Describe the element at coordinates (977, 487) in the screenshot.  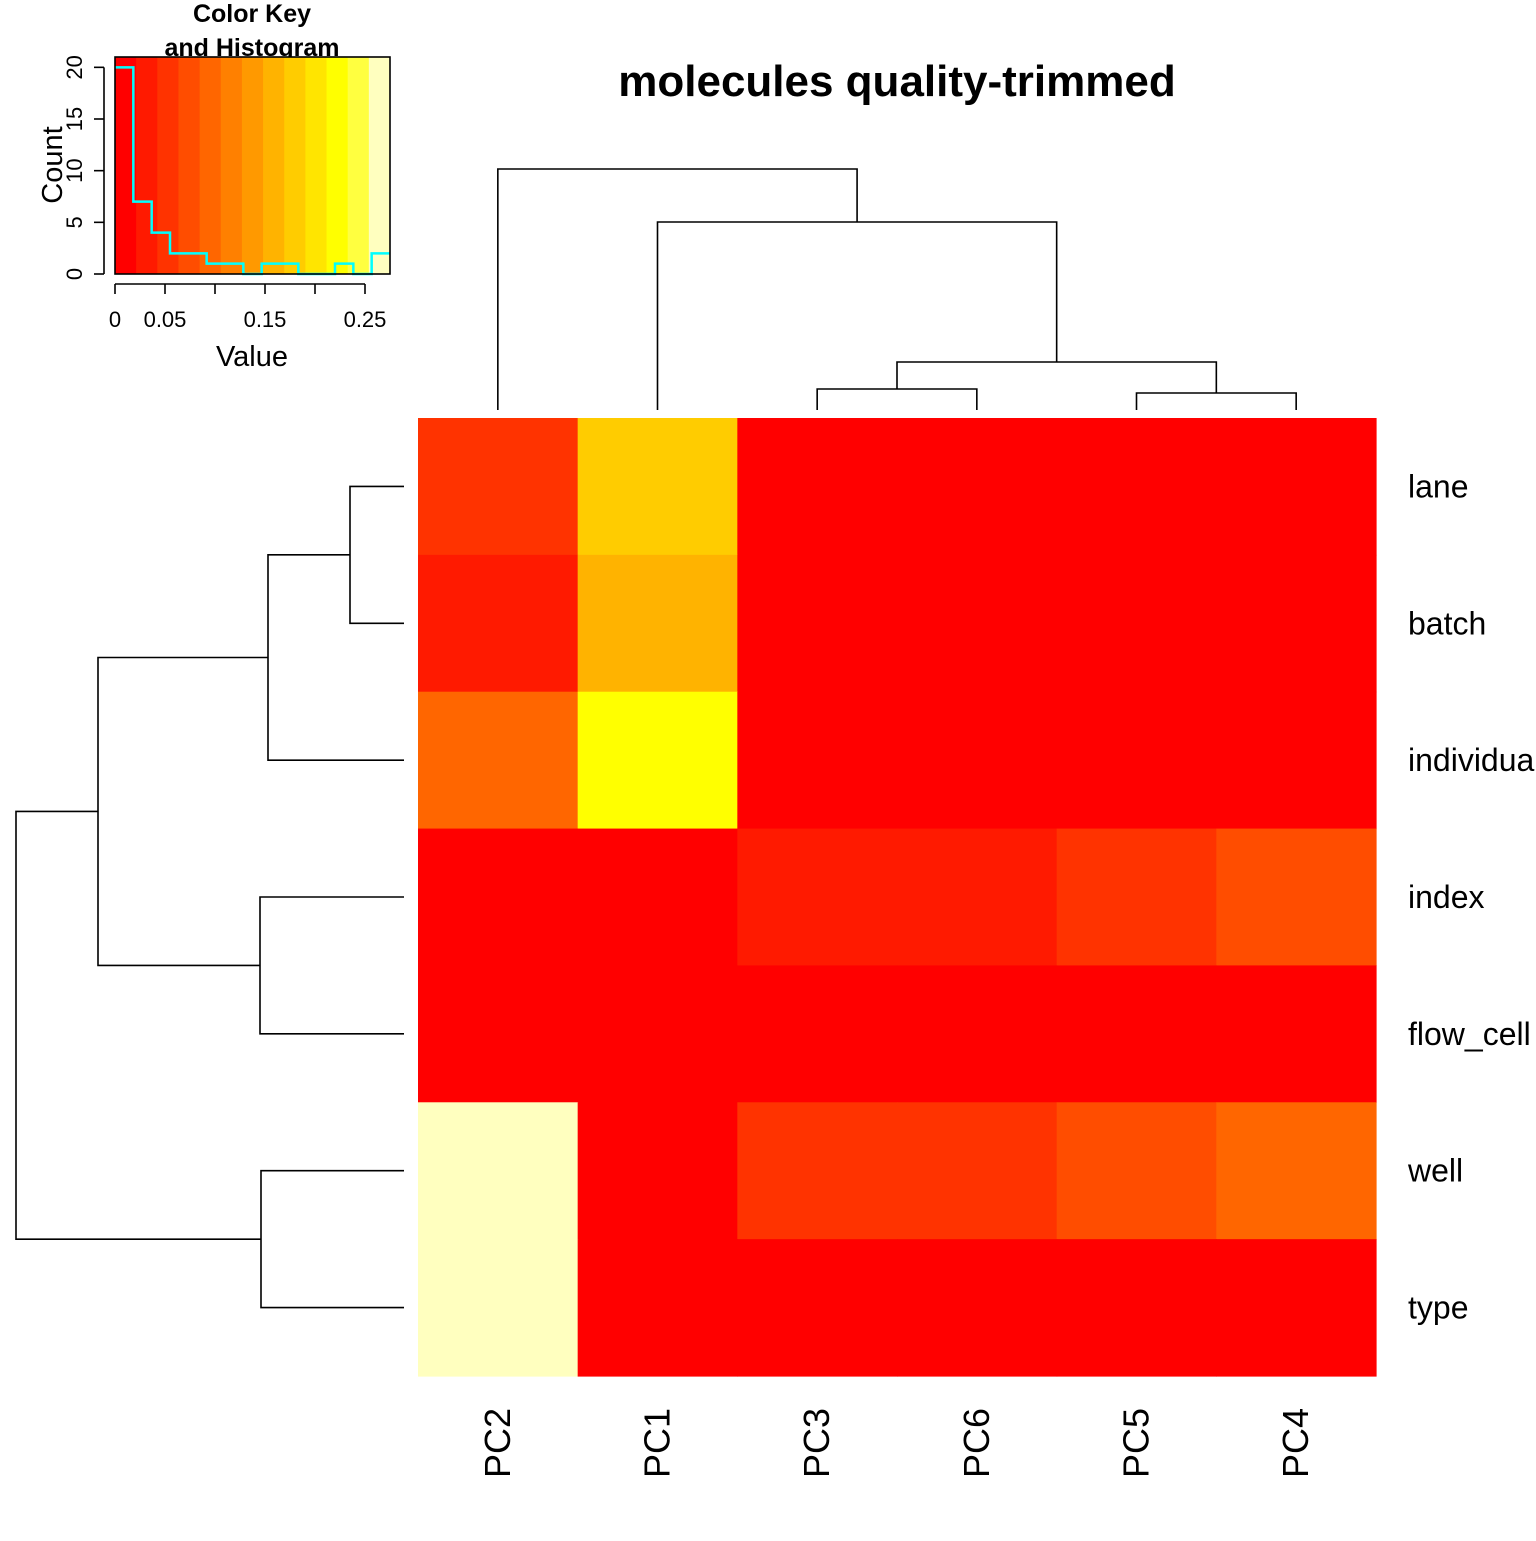
I see `heatmap-cell-lane-PC6` at that location.